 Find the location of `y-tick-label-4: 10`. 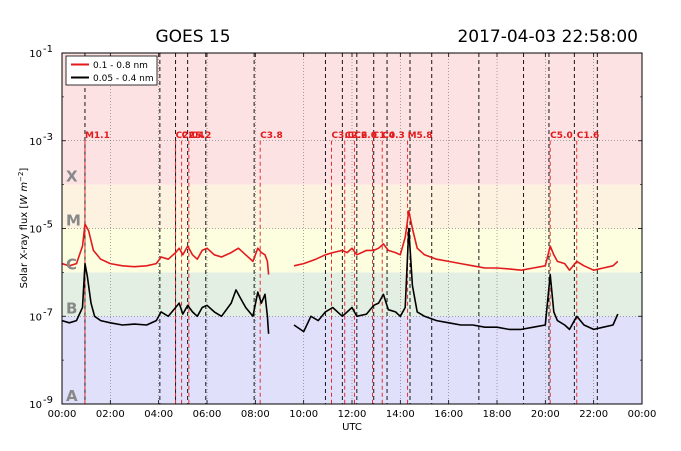

y-tick-label-4: 10 is located at coordinates (35, 54).